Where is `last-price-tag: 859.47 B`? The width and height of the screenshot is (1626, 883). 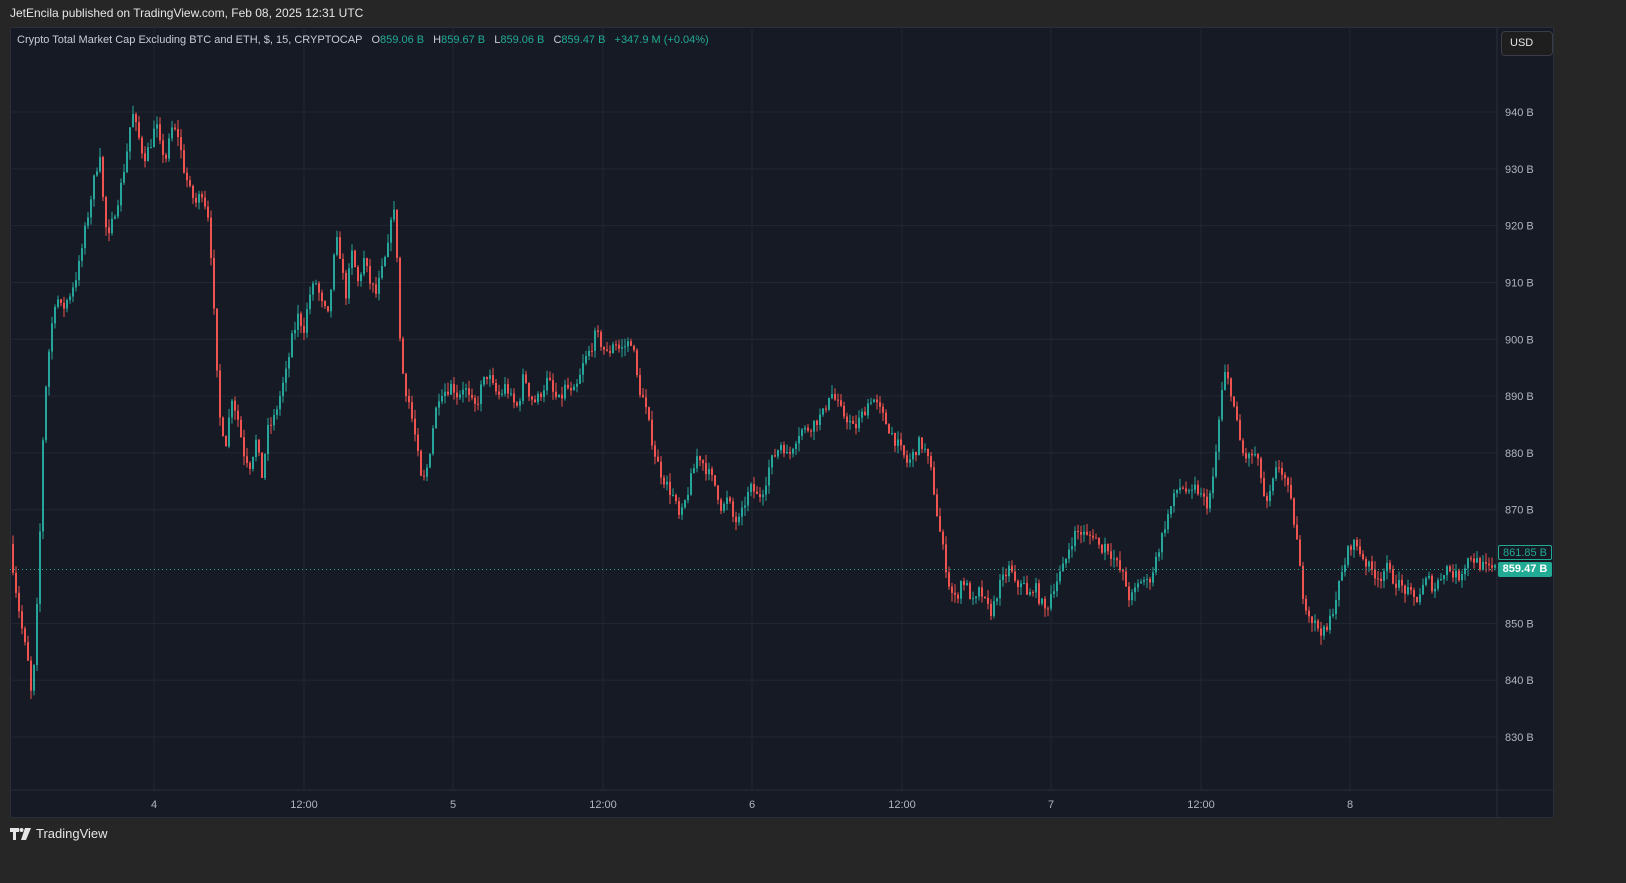
last-price-tag: 859.47 B is located at coordinates (1525, 569).